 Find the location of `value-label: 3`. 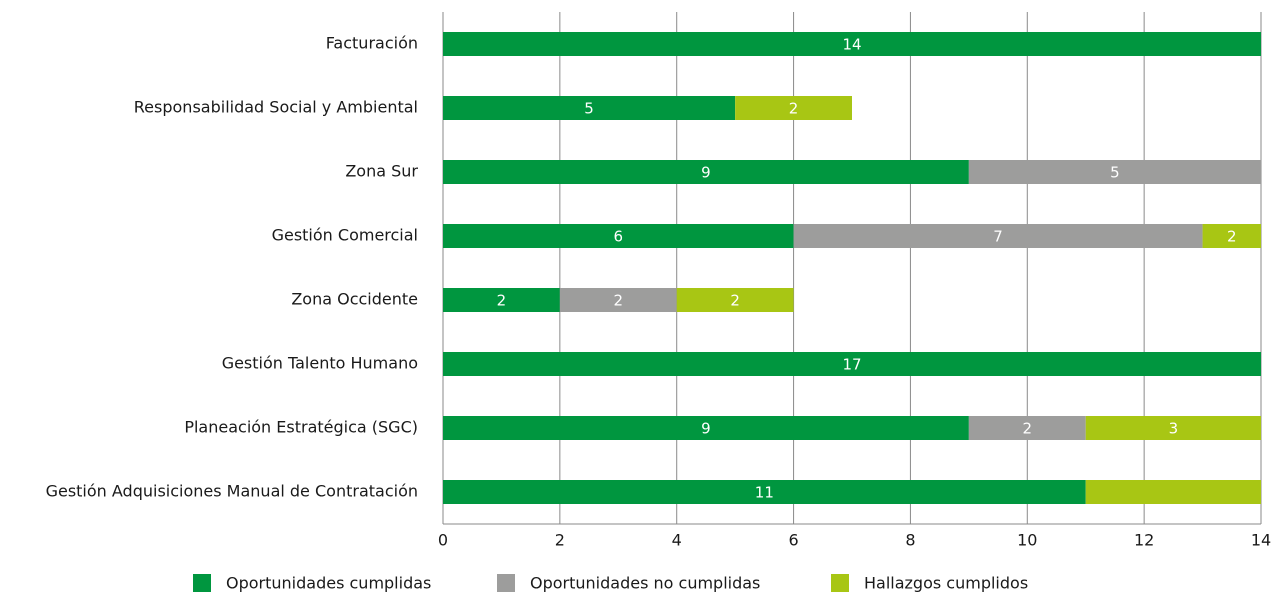

value-label: 3 is located at coordinates (1174, 429).